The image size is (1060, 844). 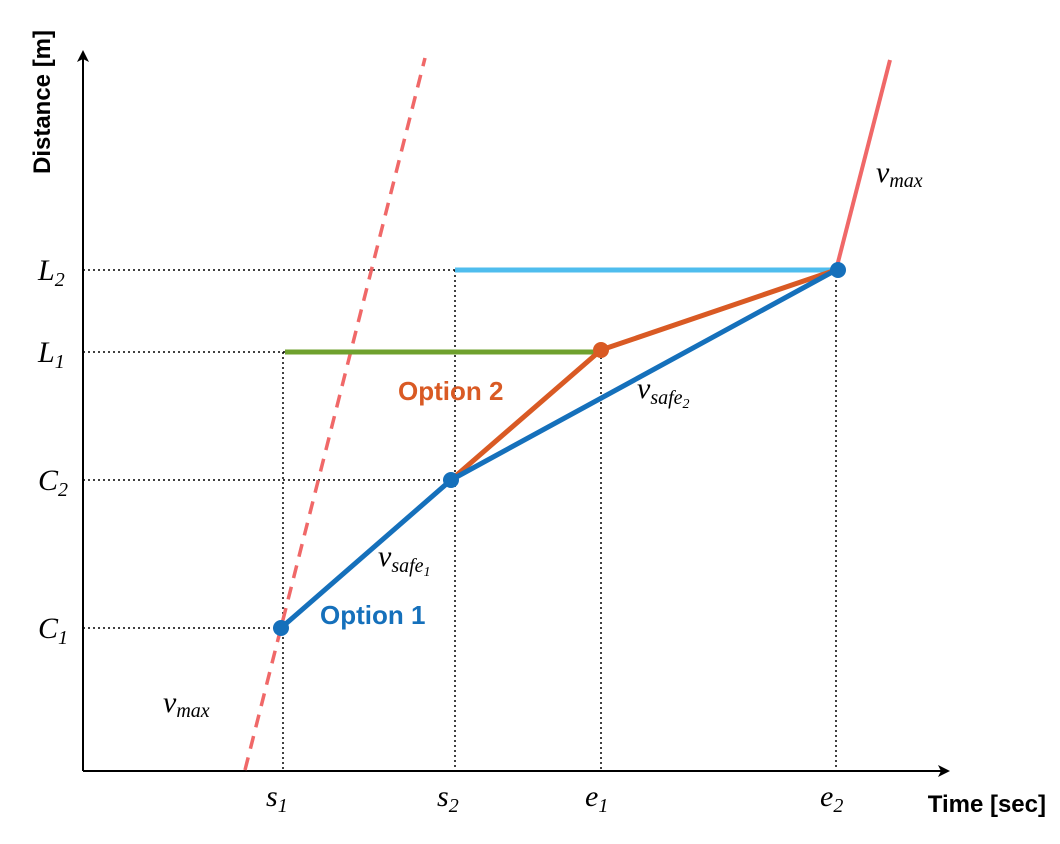 What do you see at coordinates (987, 804) in the screenshot?
I see `x-title: Time [sec]` at bounding box center [987, 804].